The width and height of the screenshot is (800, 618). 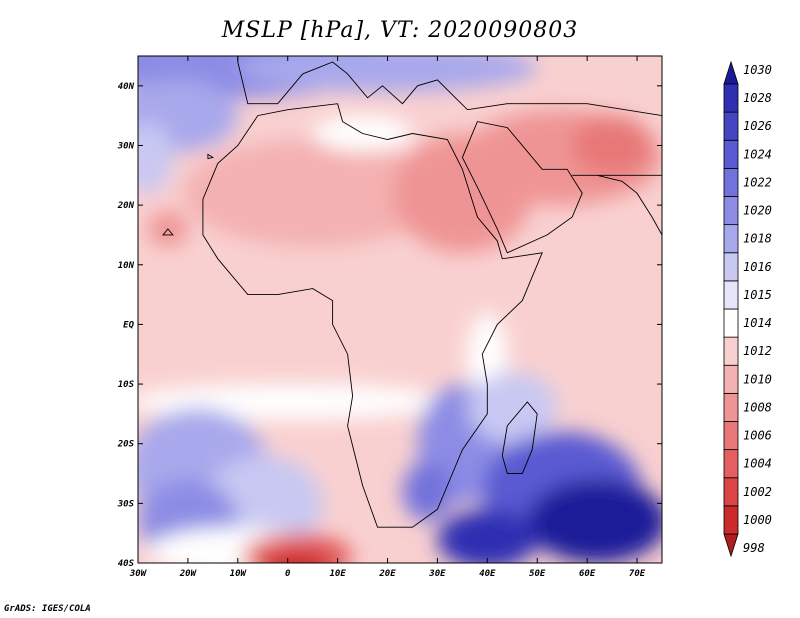 What do you see at coordinates (400, 30) in the screenshot?
I see `chart-title: MSLP [hPa], VT: 2020090803` at bounding box center [400, 30].